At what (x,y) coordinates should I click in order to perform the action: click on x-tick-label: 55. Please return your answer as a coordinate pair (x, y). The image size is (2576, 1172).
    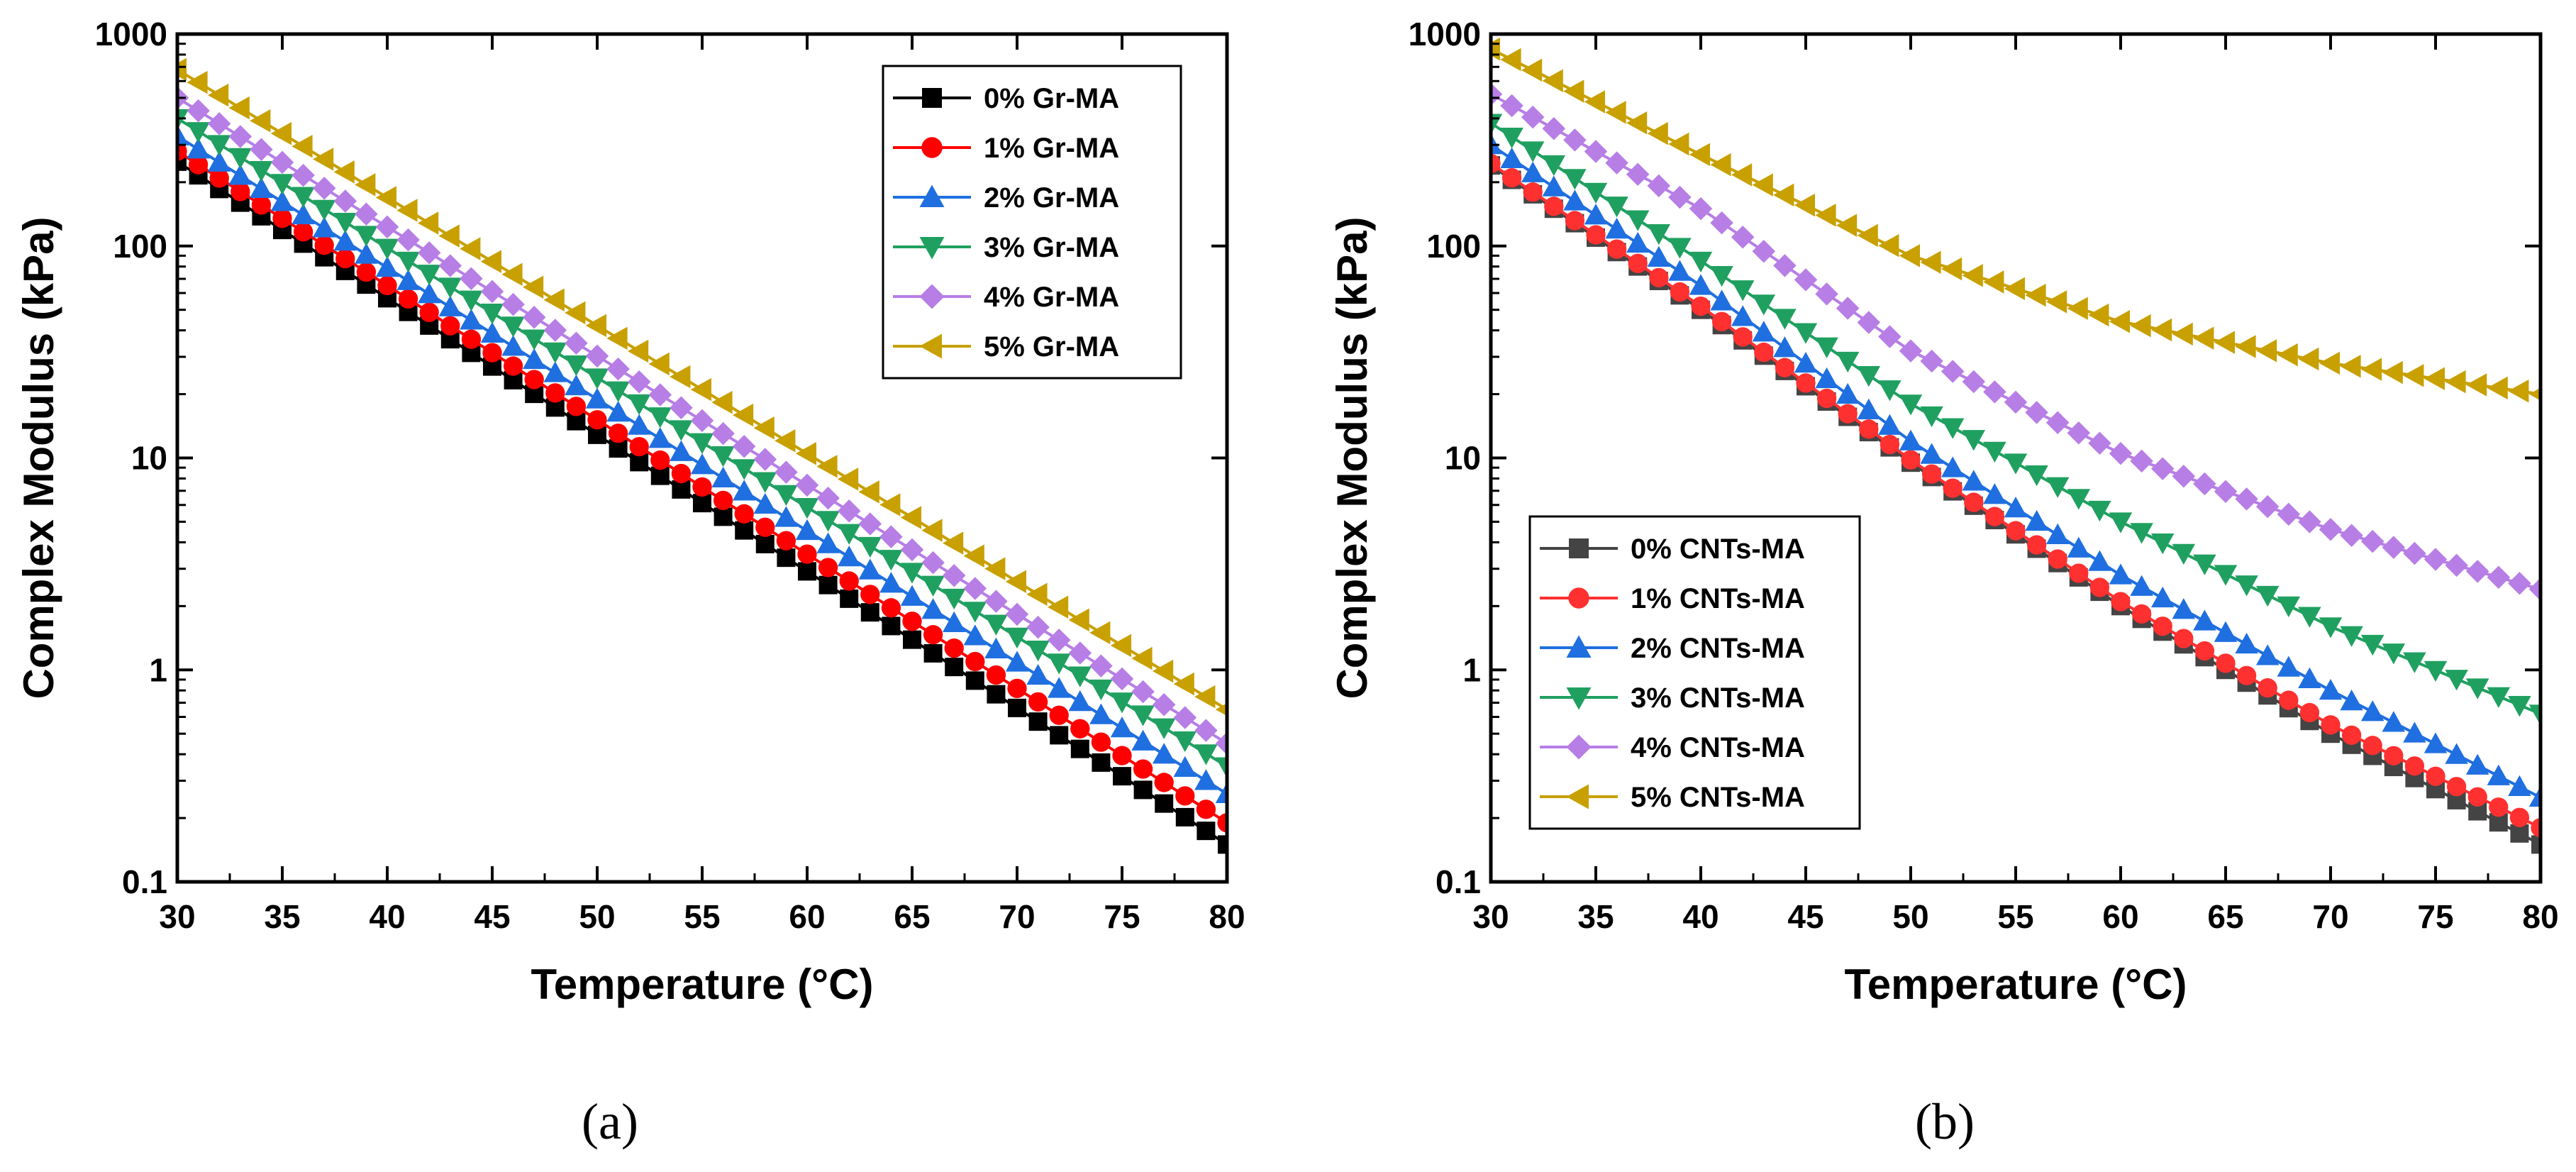
    Looking at the image, I should click on (2015, 916).